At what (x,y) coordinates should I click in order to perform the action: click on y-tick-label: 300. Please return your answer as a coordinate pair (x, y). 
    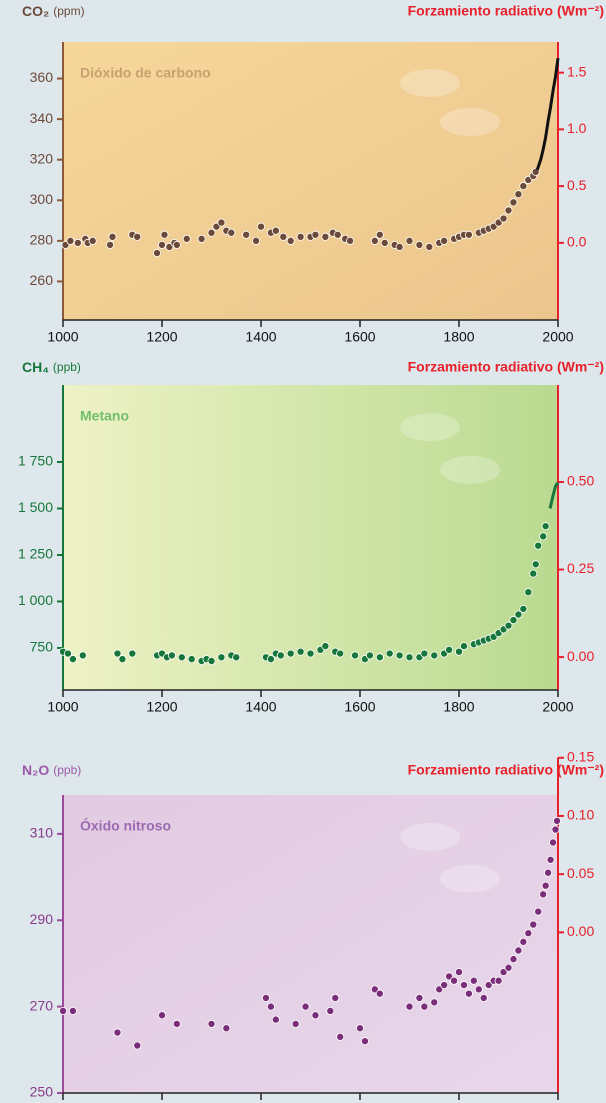
    Looking at the image, I should click on (42, 199).